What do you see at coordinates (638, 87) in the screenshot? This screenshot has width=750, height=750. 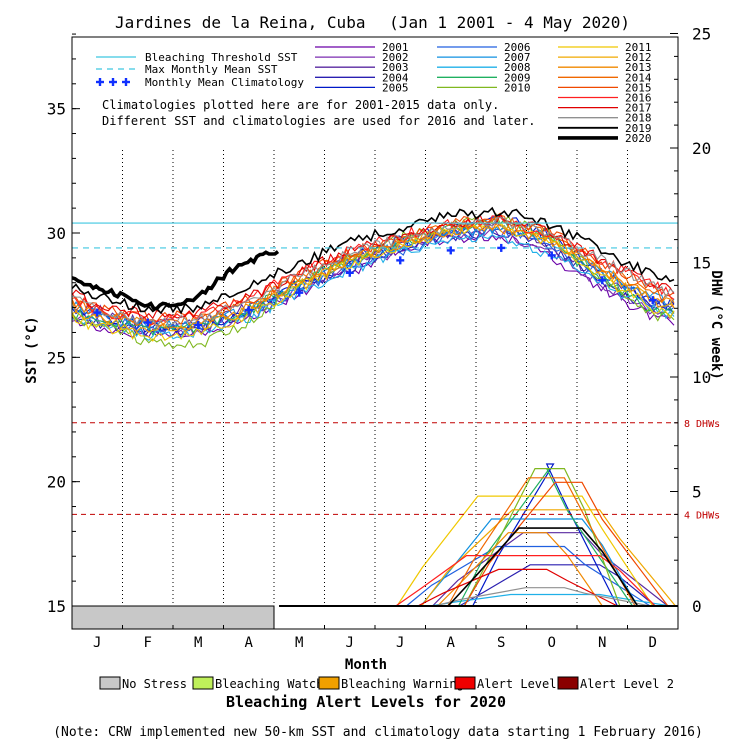 I see `legend-year-label: 2015` at bounding box center [638, 87].